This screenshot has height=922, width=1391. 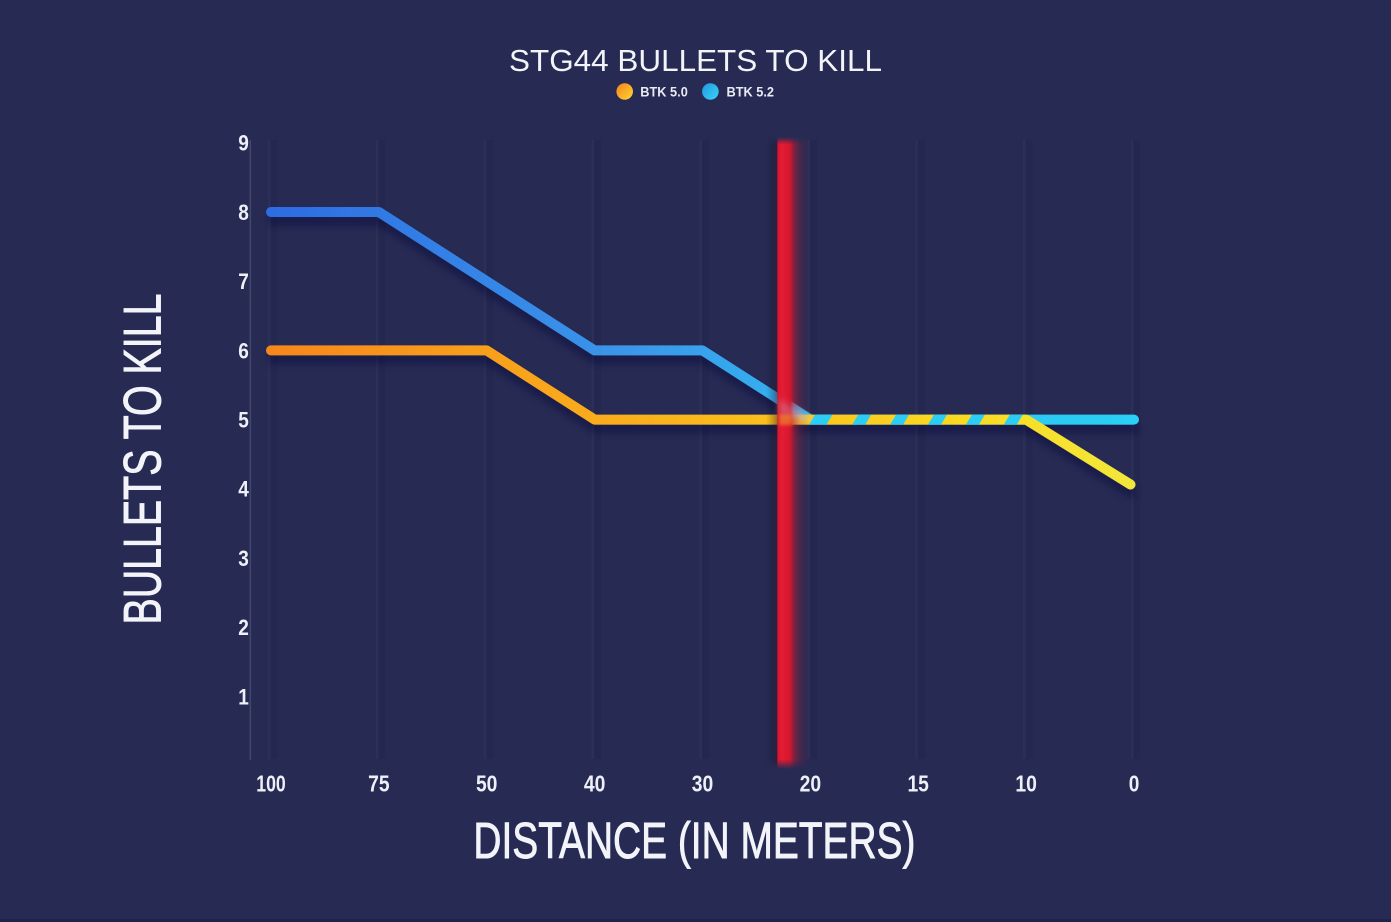 I want to click on svg-text: 100, so click(x=271, y=784).